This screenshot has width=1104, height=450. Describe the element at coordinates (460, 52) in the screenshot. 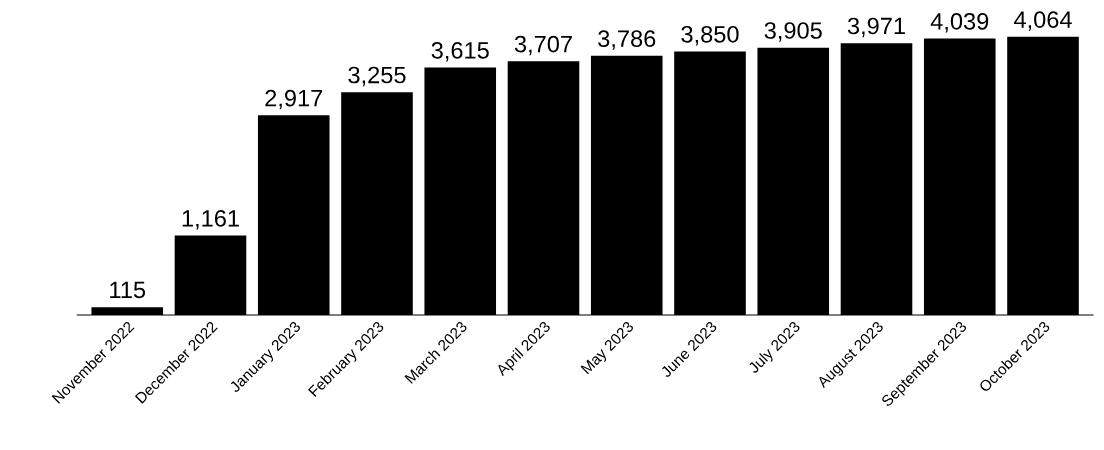

I see `data-label: 3,615` at that location.